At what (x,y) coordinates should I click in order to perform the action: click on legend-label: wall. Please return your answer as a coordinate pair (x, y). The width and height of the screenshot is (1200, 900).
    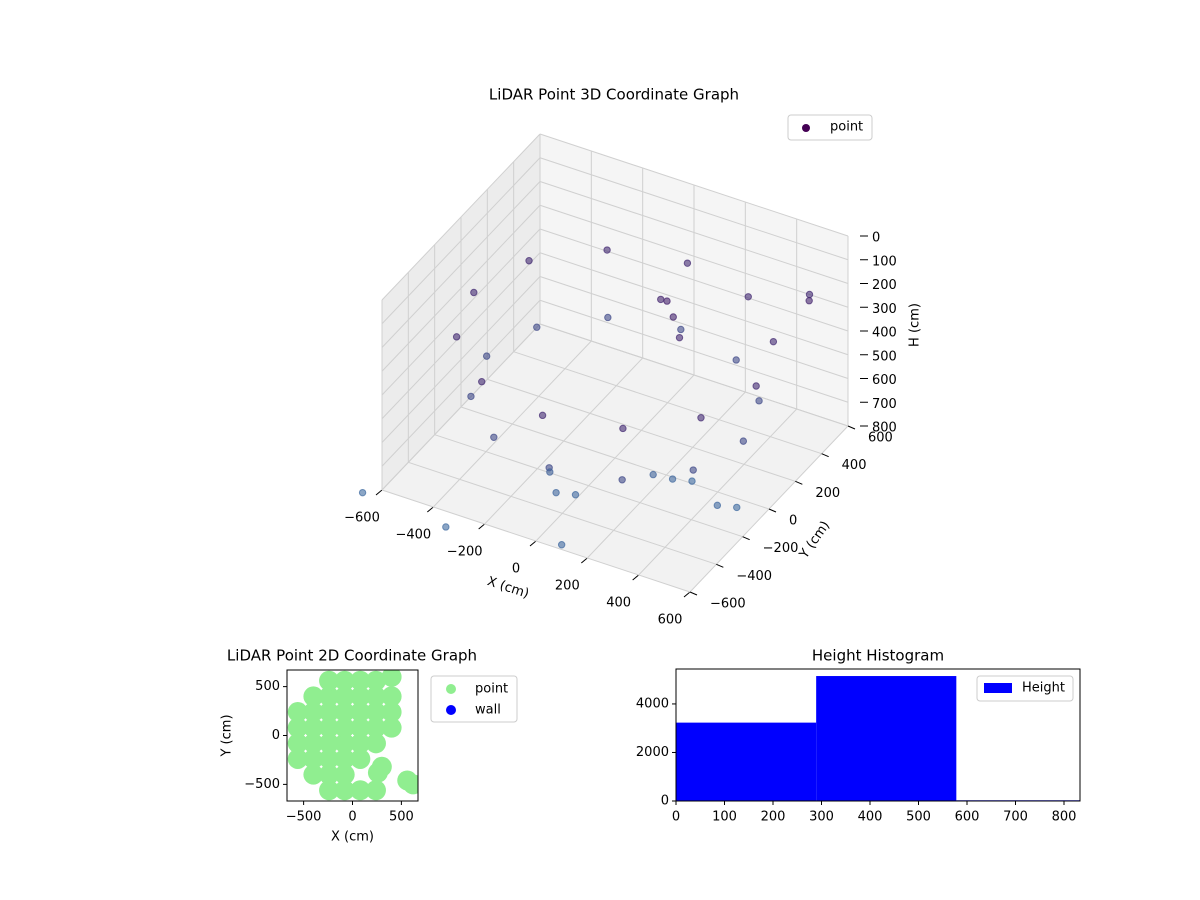
    Looking at the image, I should click on (488, 710).